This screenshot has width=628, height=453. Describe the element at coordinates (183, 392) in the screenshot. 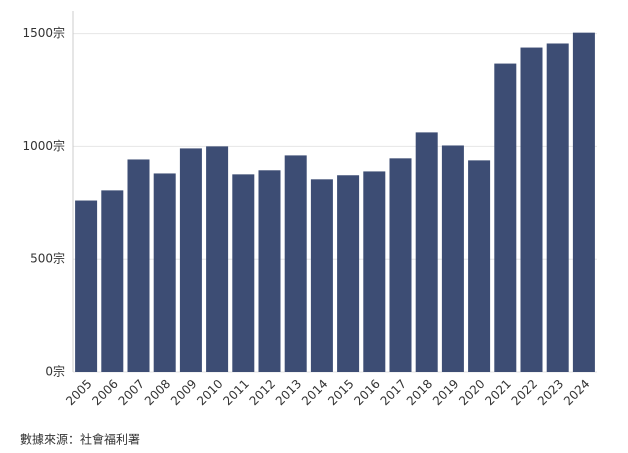

I see `x-tick-label: 2009` at that location.